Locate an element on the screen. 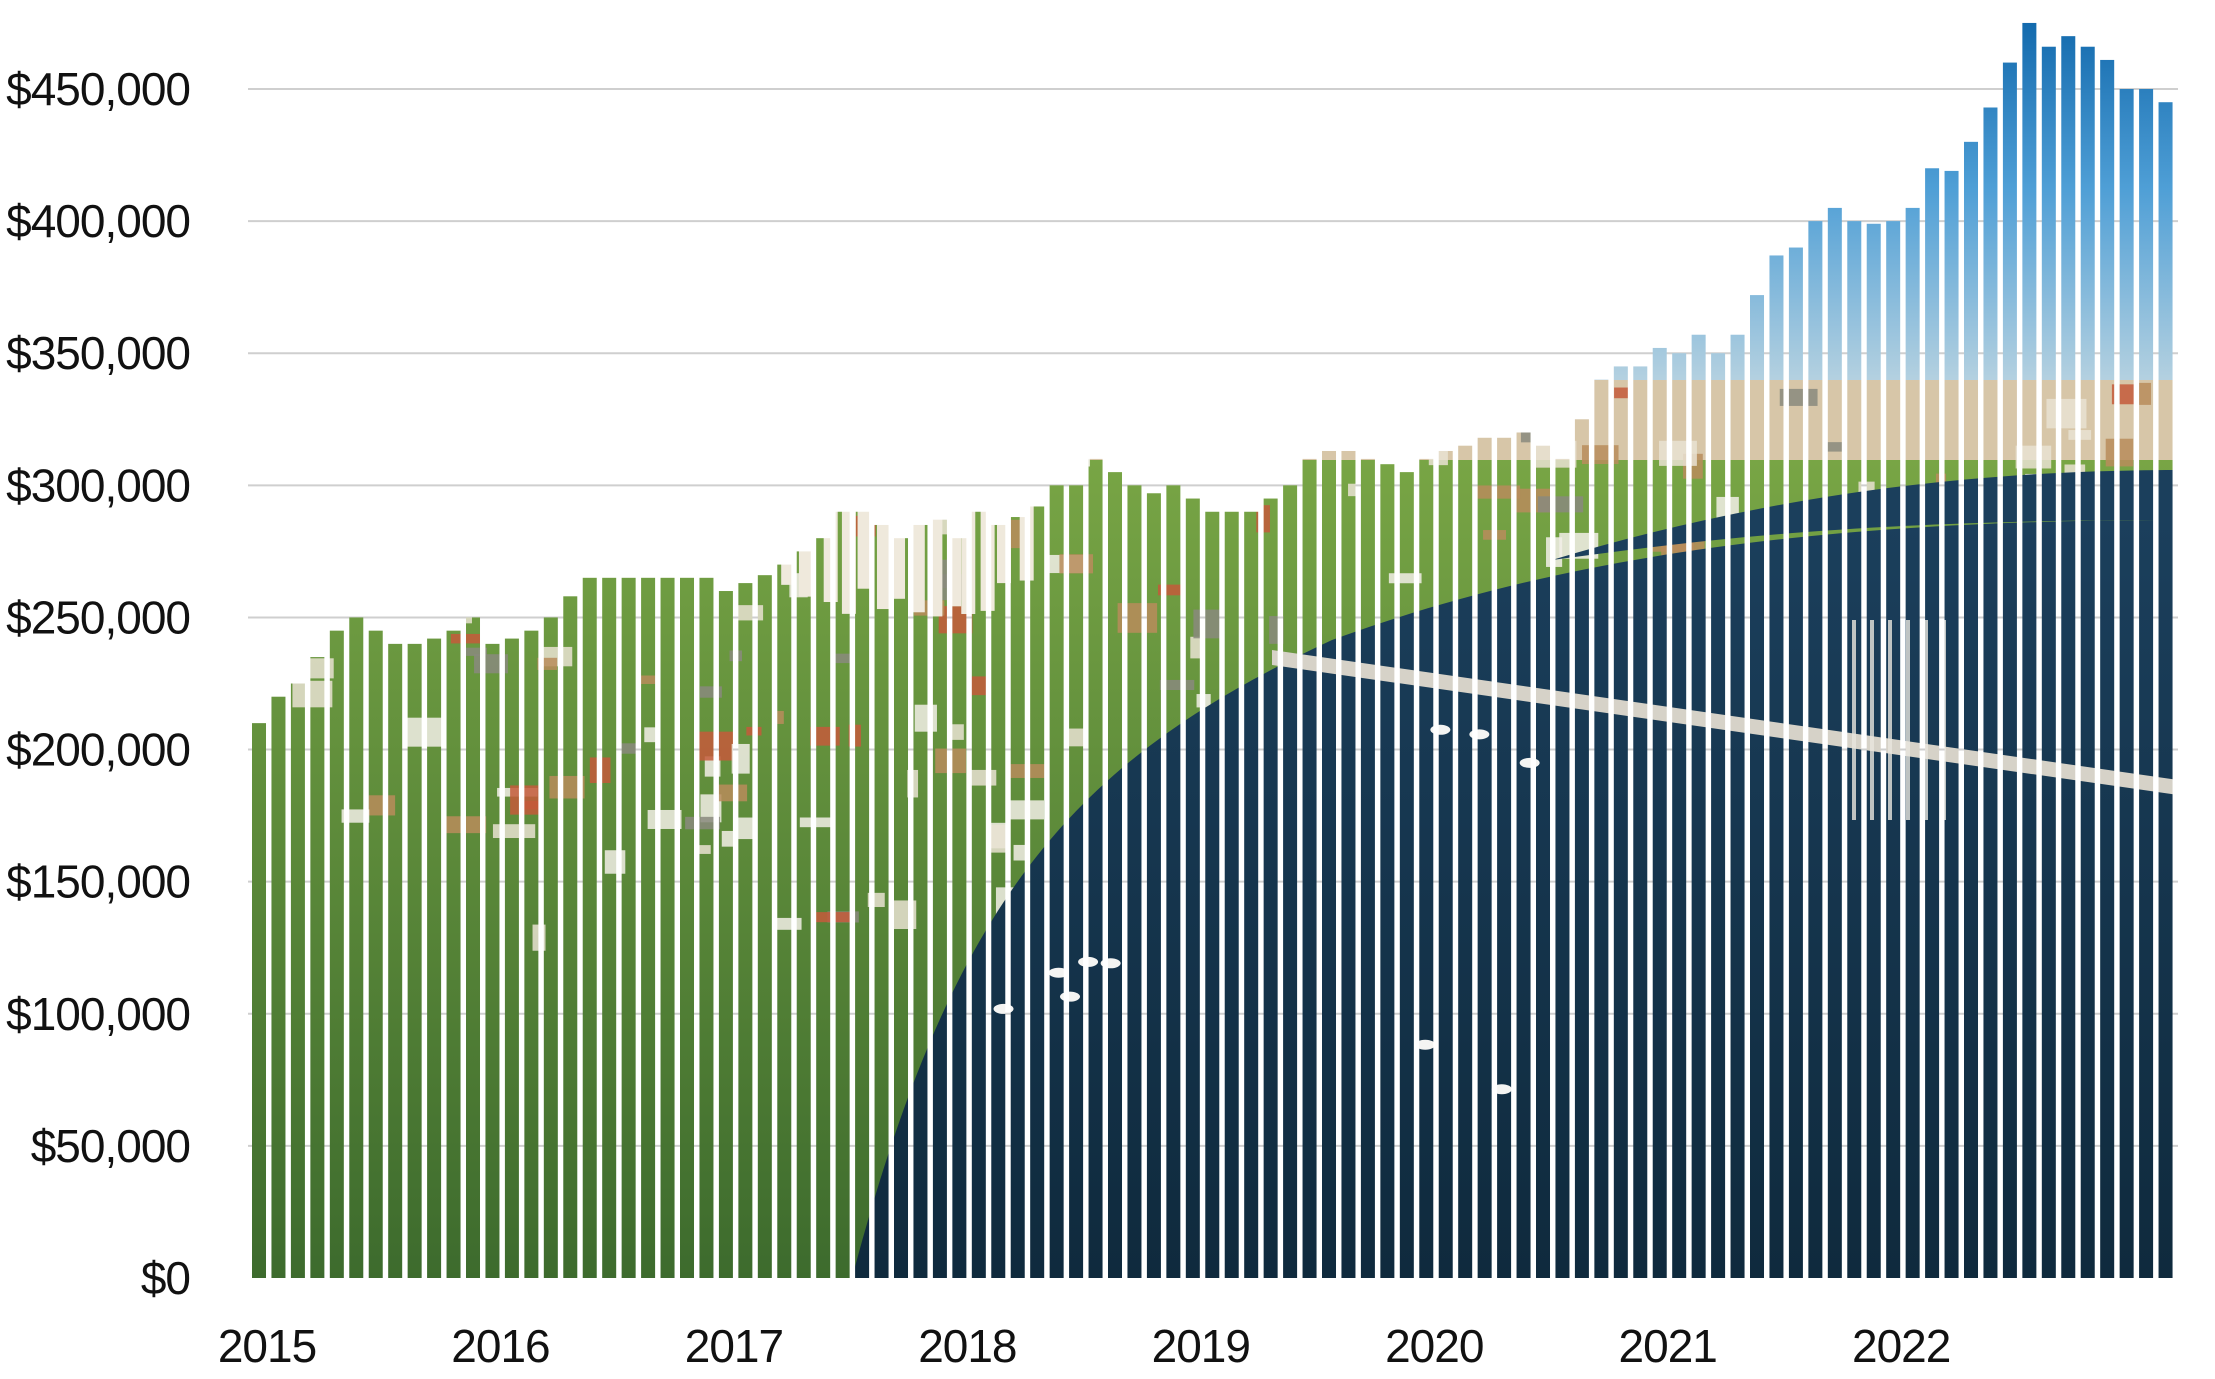 This screenshot has width=2215, height=1379. y-tick-label: $0 is located at coordinates (165, 1278).